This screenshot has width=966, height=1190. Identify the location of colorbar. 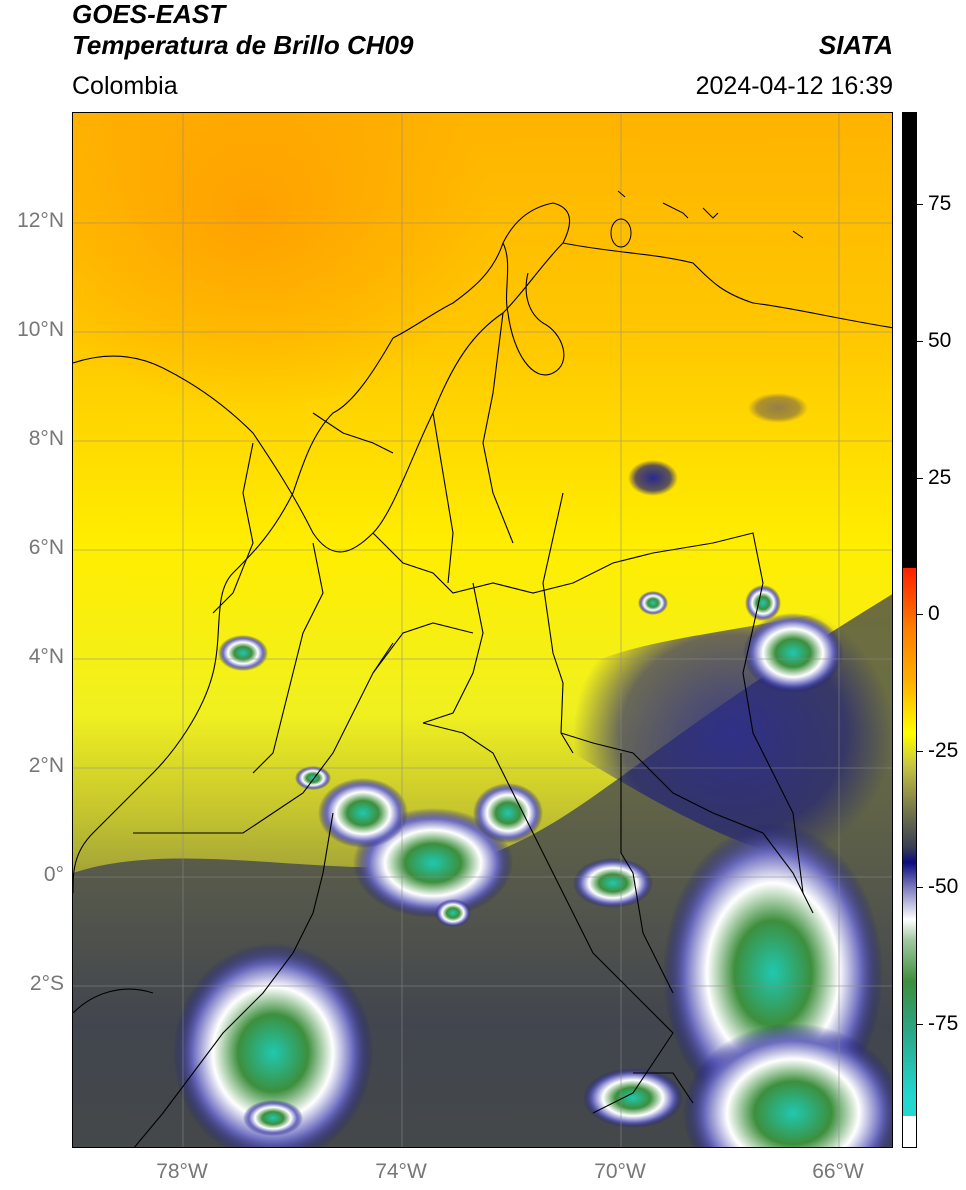
(909, 630).